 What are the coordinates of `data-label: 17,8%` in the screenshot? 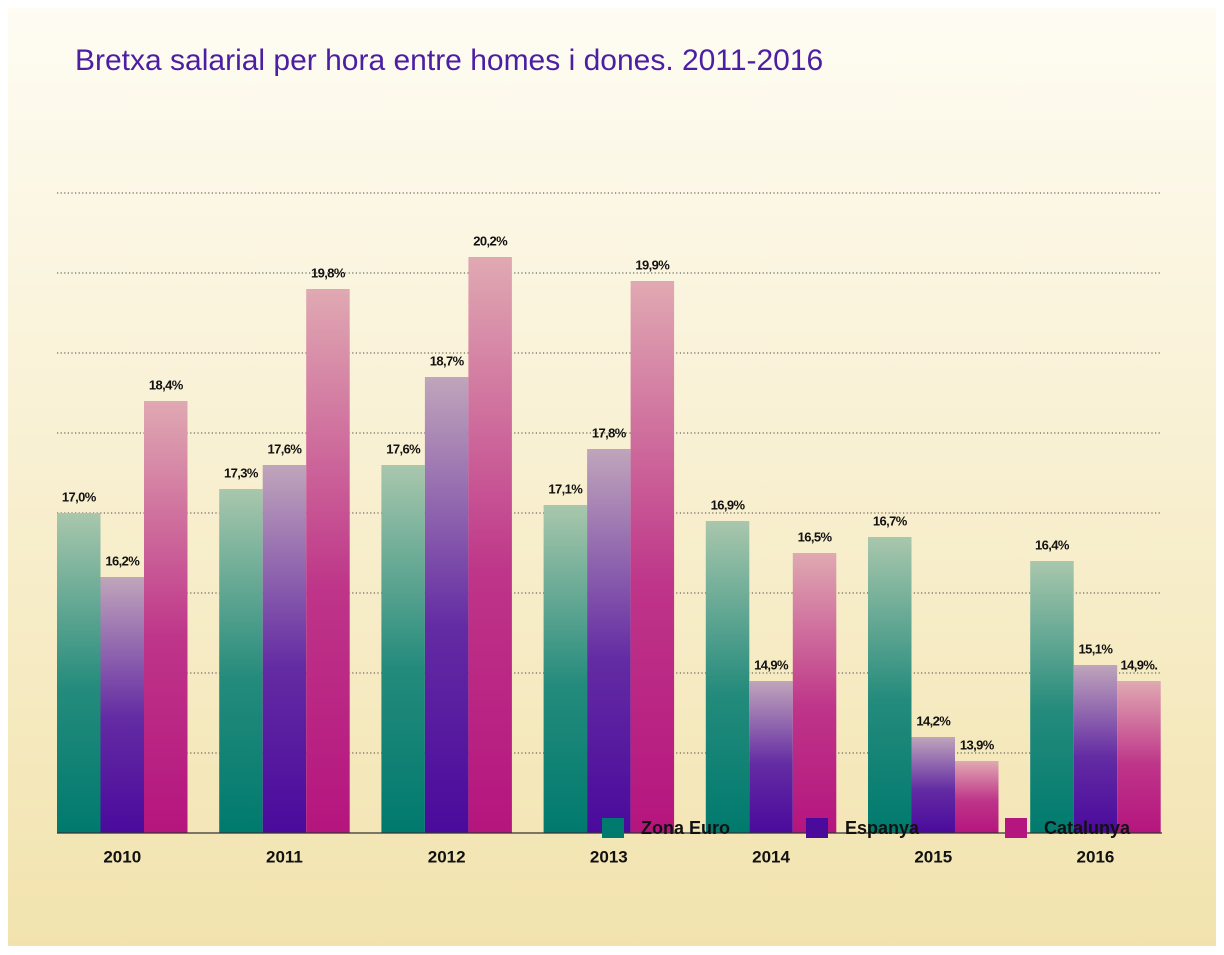 It's located at (609, 432).